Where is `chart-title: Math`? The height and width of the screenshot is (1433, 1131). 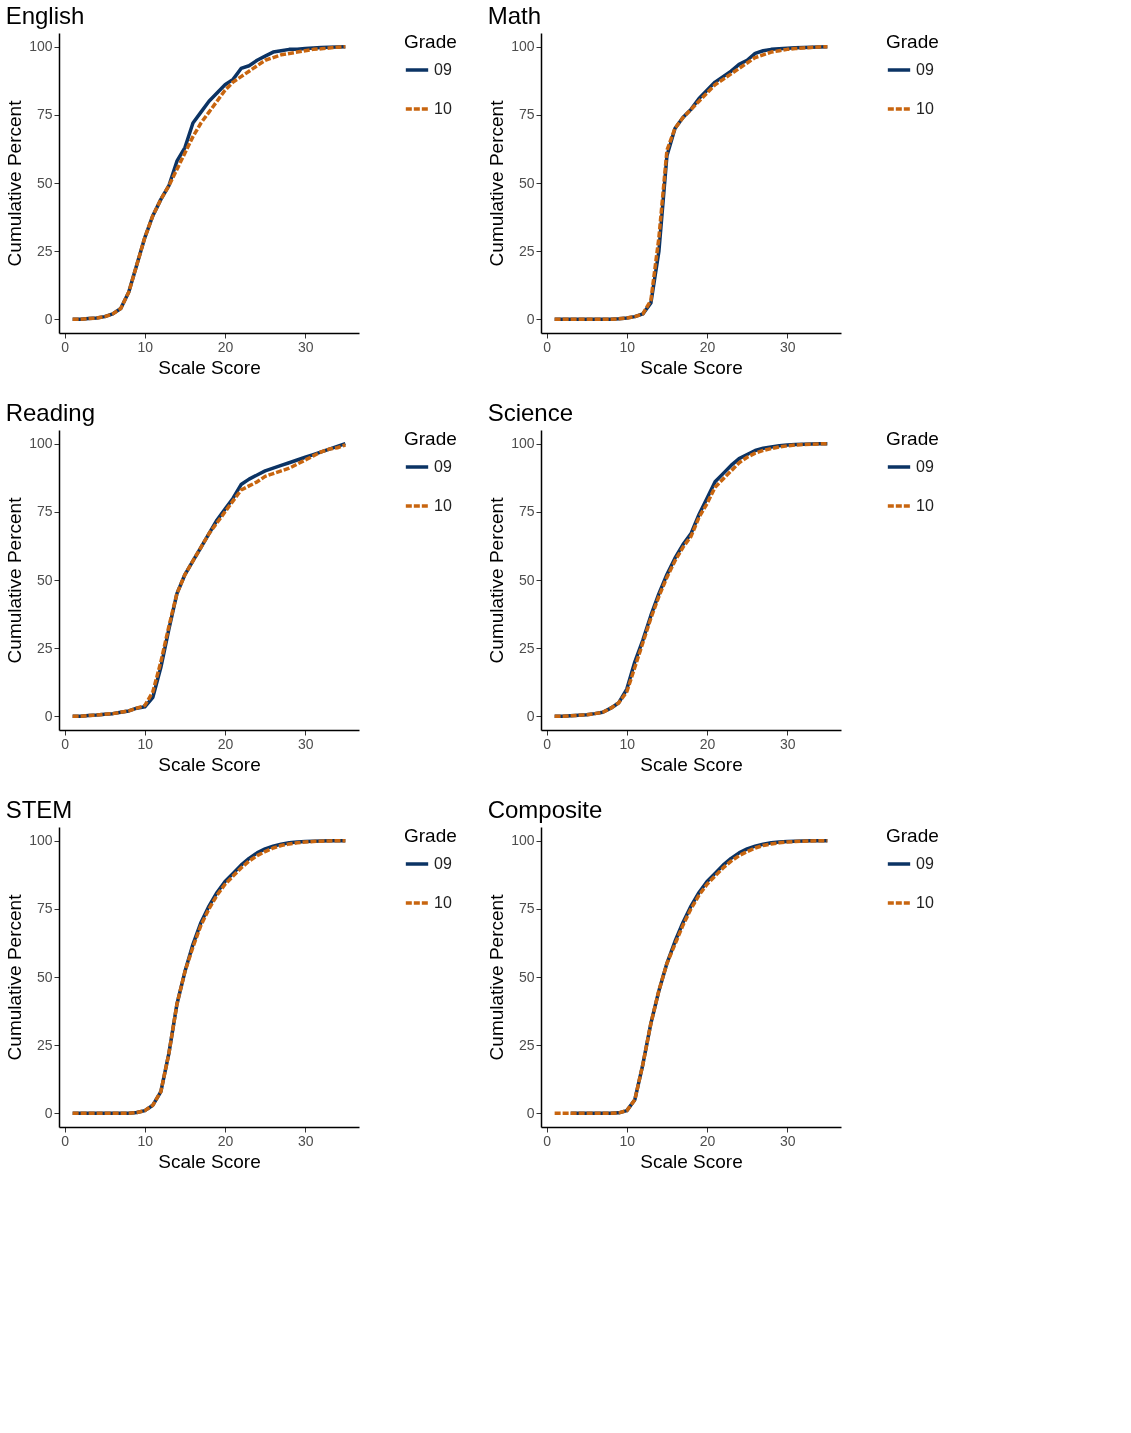
chart-title: Math is located at coordinates (514, 15).